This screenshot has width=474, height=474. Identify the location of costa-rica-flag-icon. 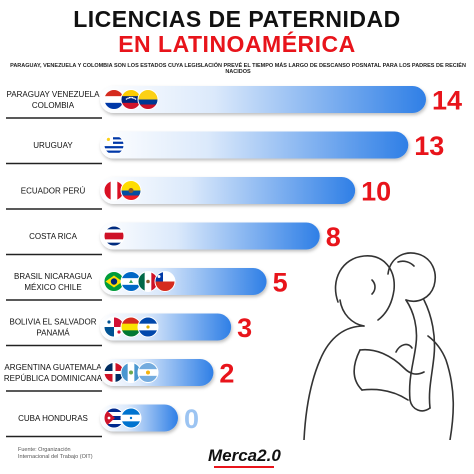
(114, 236).